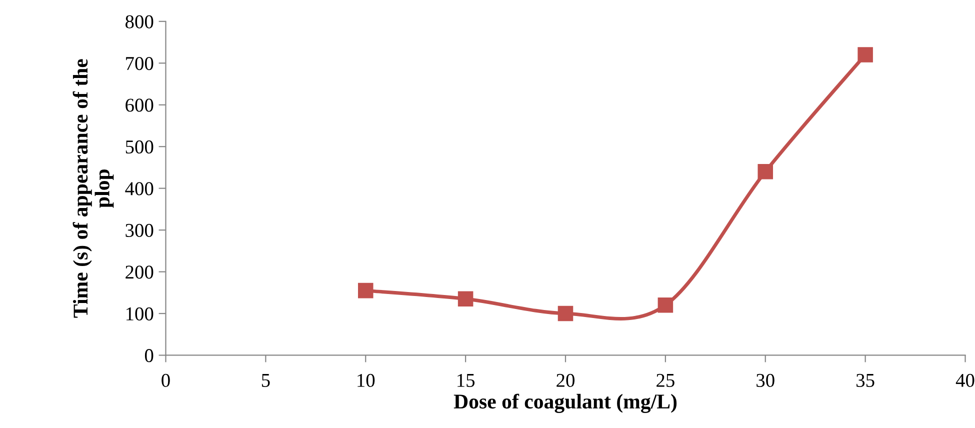 This screenshot has height=428, width=975. Describe the element at coordinates (865, 380) in the screenshot. I see `x-tick-label: 35` at that location.